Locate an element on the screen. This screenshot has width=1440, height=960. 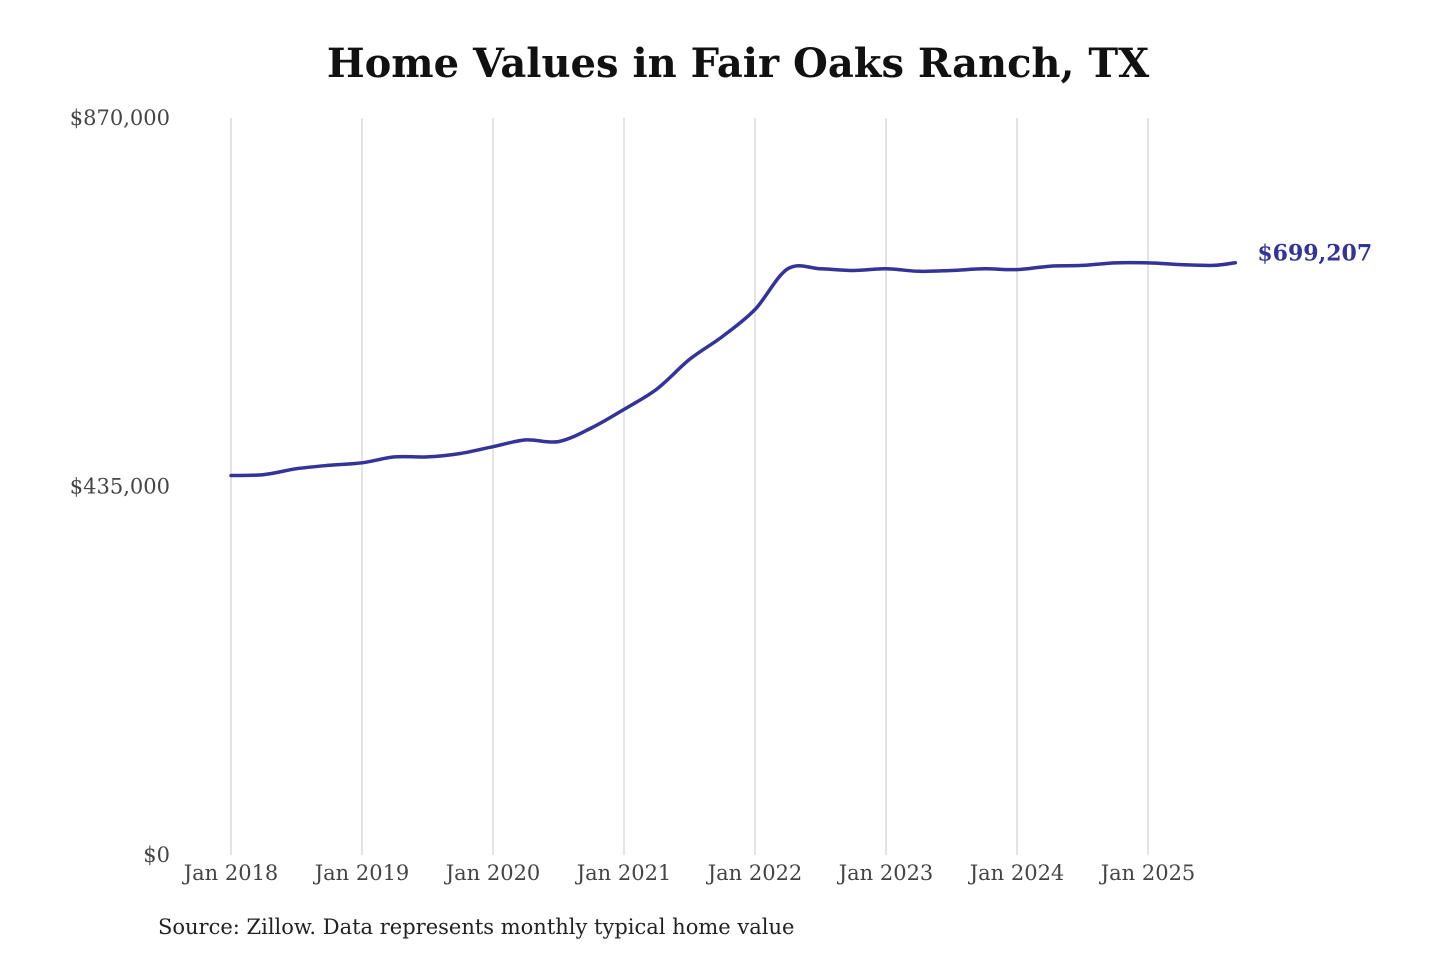
x-tick-label: Jan 2020 is located at coordinates (492, 873).